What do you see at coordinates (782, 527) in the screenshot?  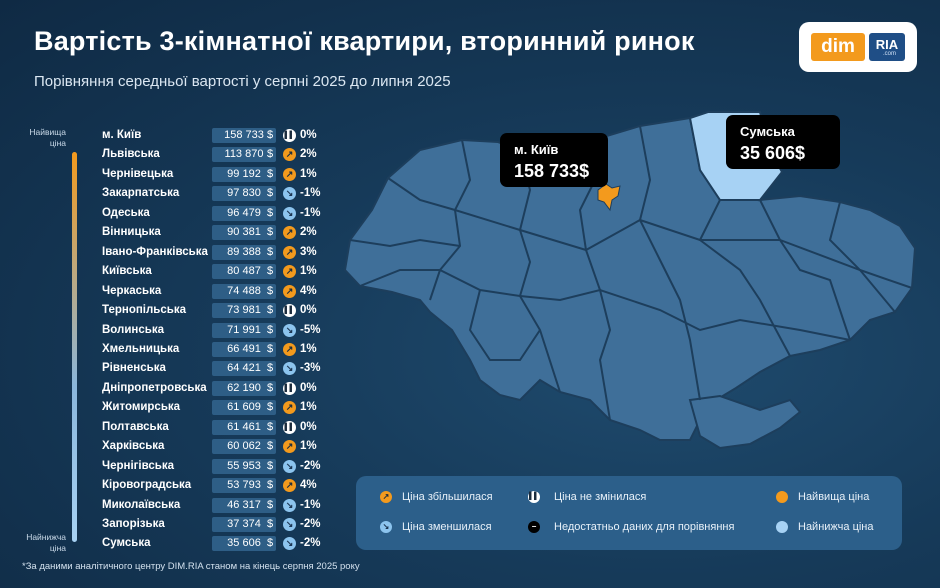 I see `lowest-dot-icon` at bounding box center [782, 527].